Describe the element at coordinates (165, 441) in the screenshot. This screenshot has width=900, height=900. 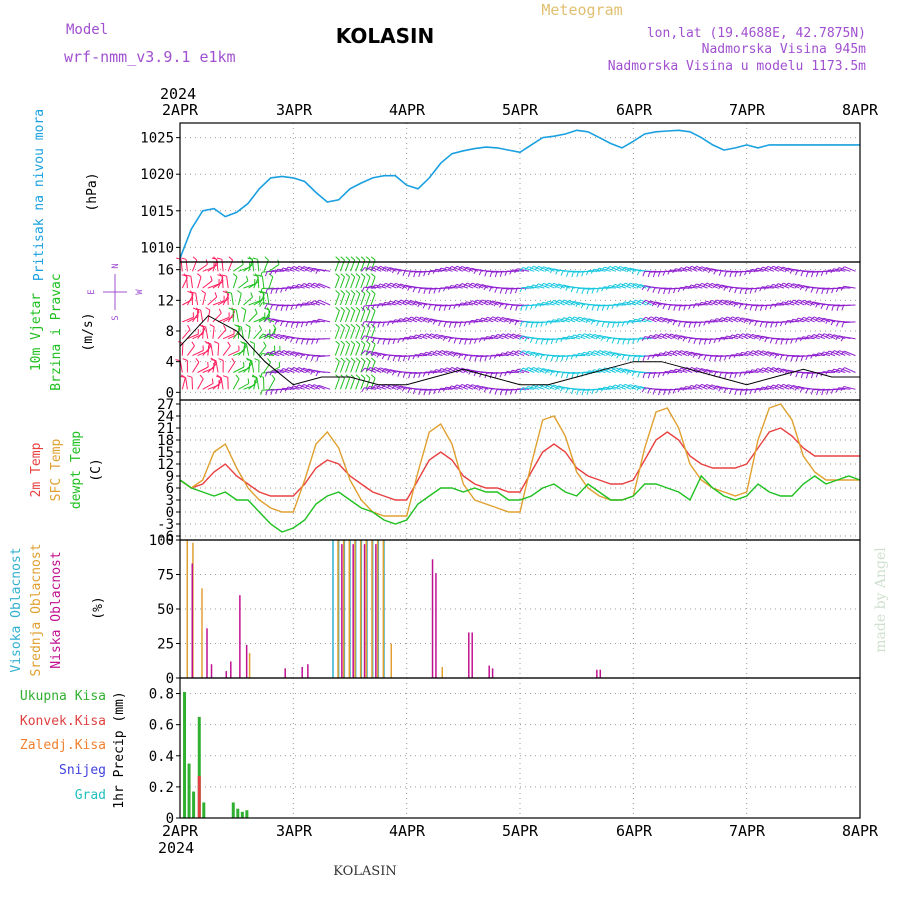
I see `temp-y-tick-label: 18` at that location.